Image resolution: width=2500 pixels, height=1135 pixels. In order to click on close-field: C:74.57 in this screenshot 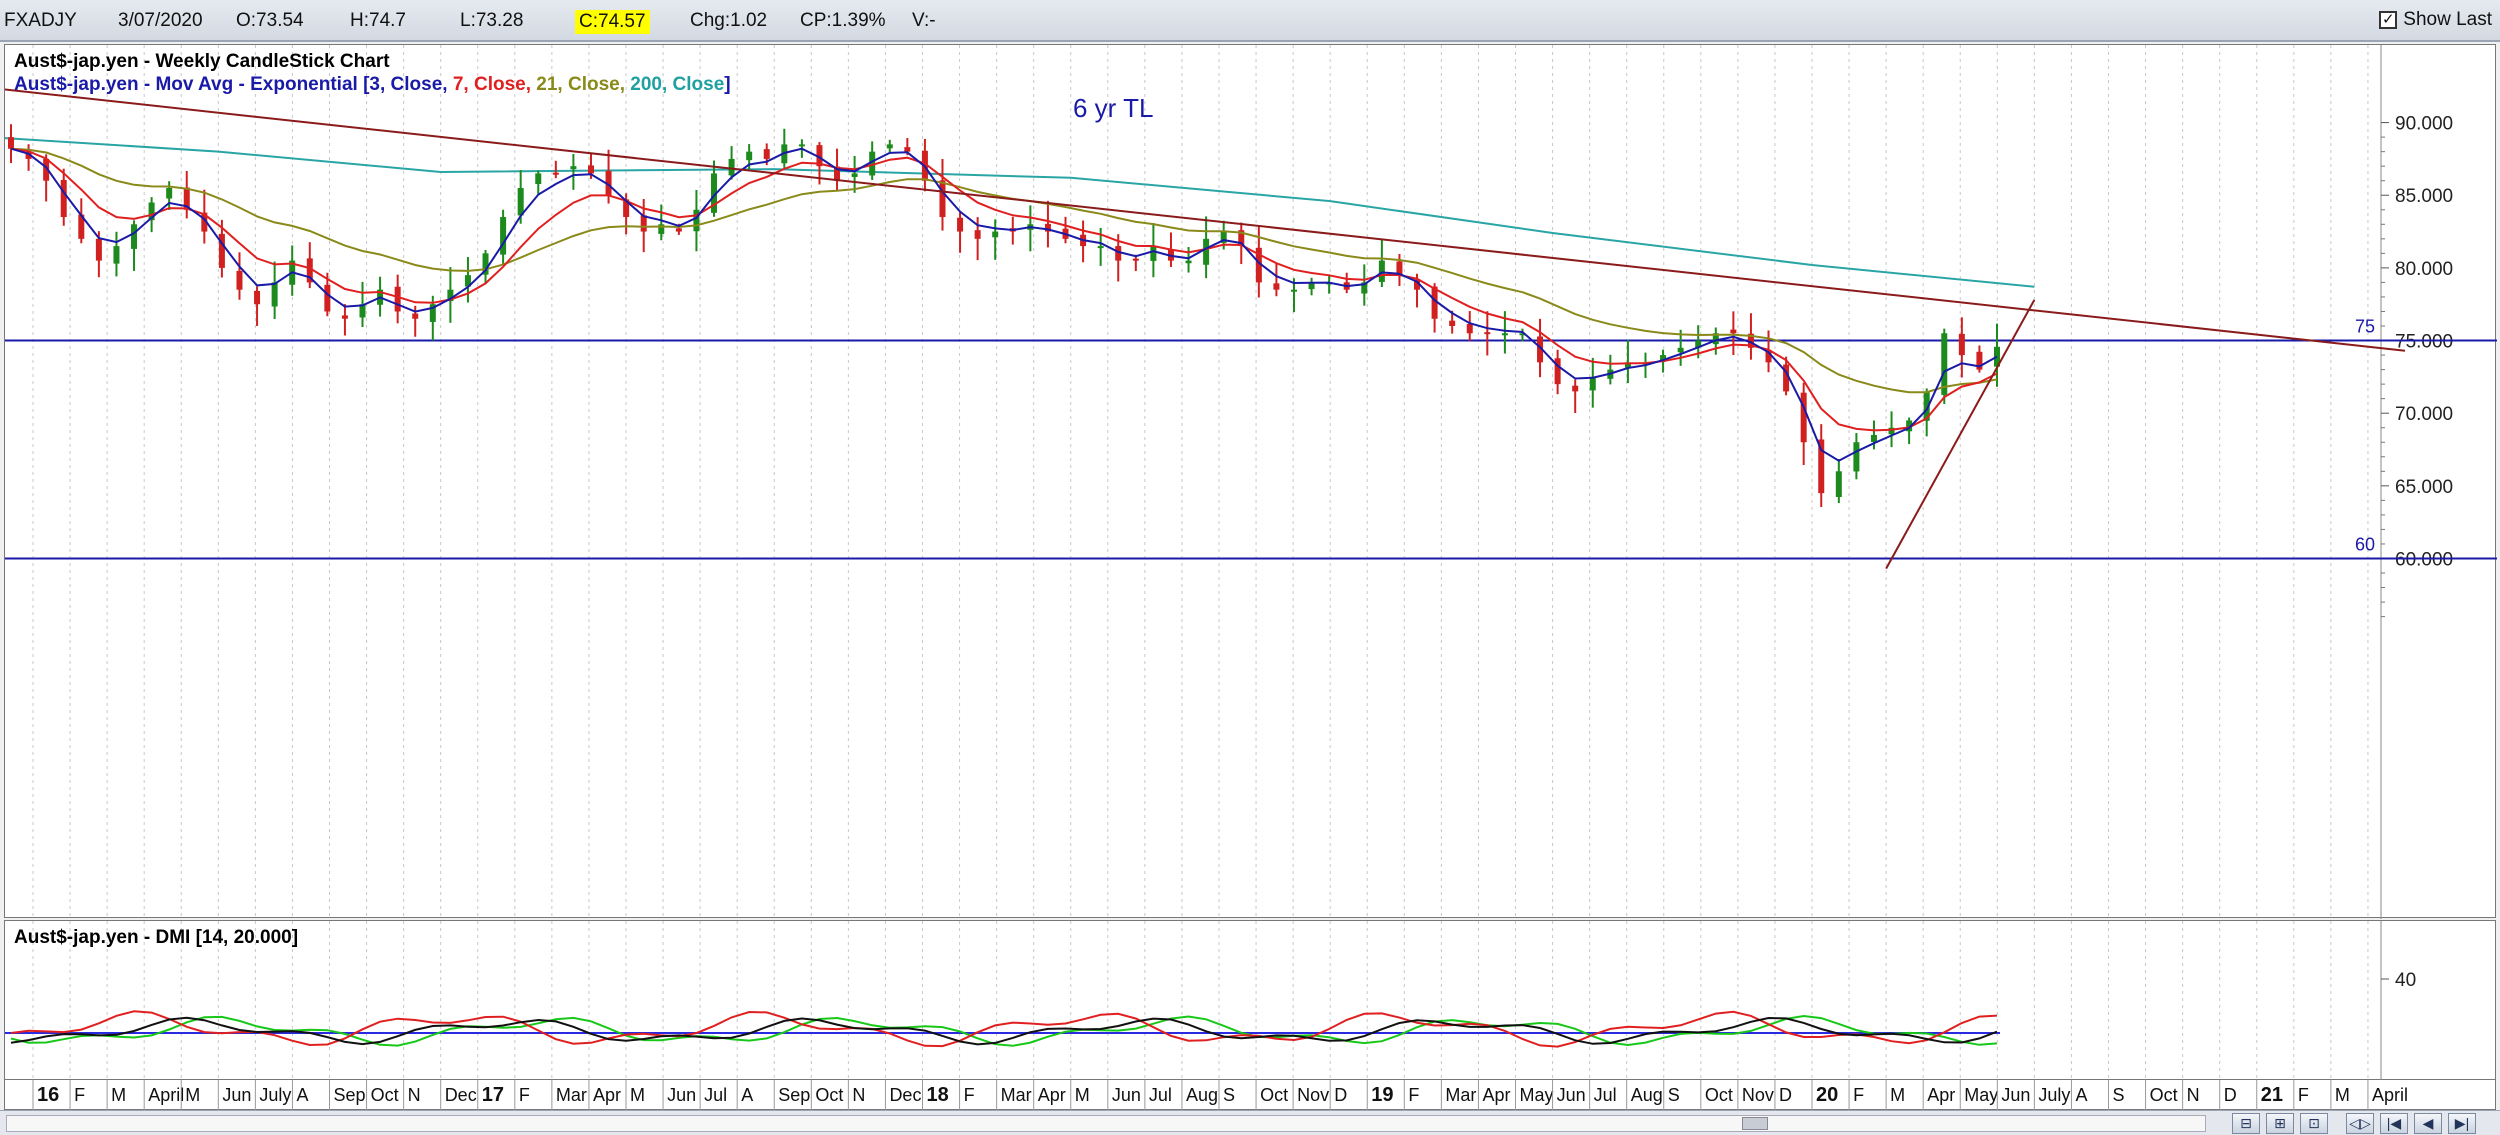, I will do `click(612, 22)`.